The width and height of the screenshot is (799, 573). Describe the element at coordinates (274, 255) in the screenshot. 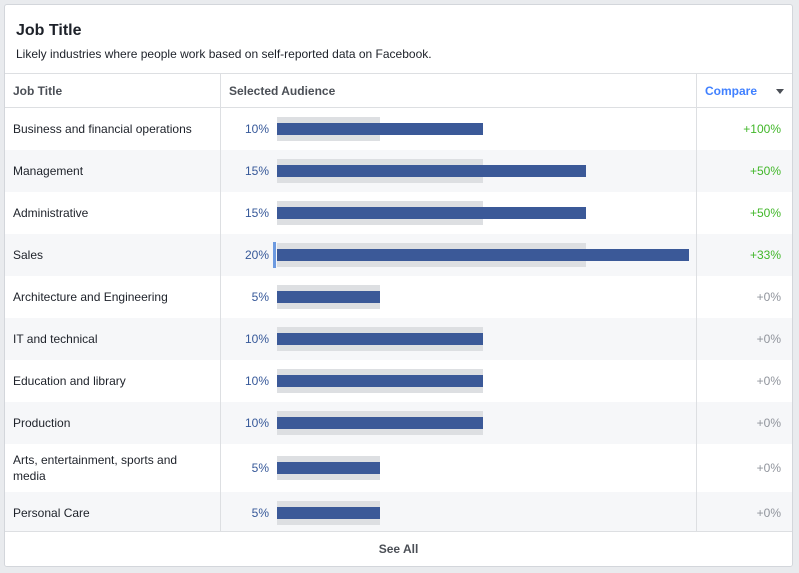

I see `max-marker` at that location.